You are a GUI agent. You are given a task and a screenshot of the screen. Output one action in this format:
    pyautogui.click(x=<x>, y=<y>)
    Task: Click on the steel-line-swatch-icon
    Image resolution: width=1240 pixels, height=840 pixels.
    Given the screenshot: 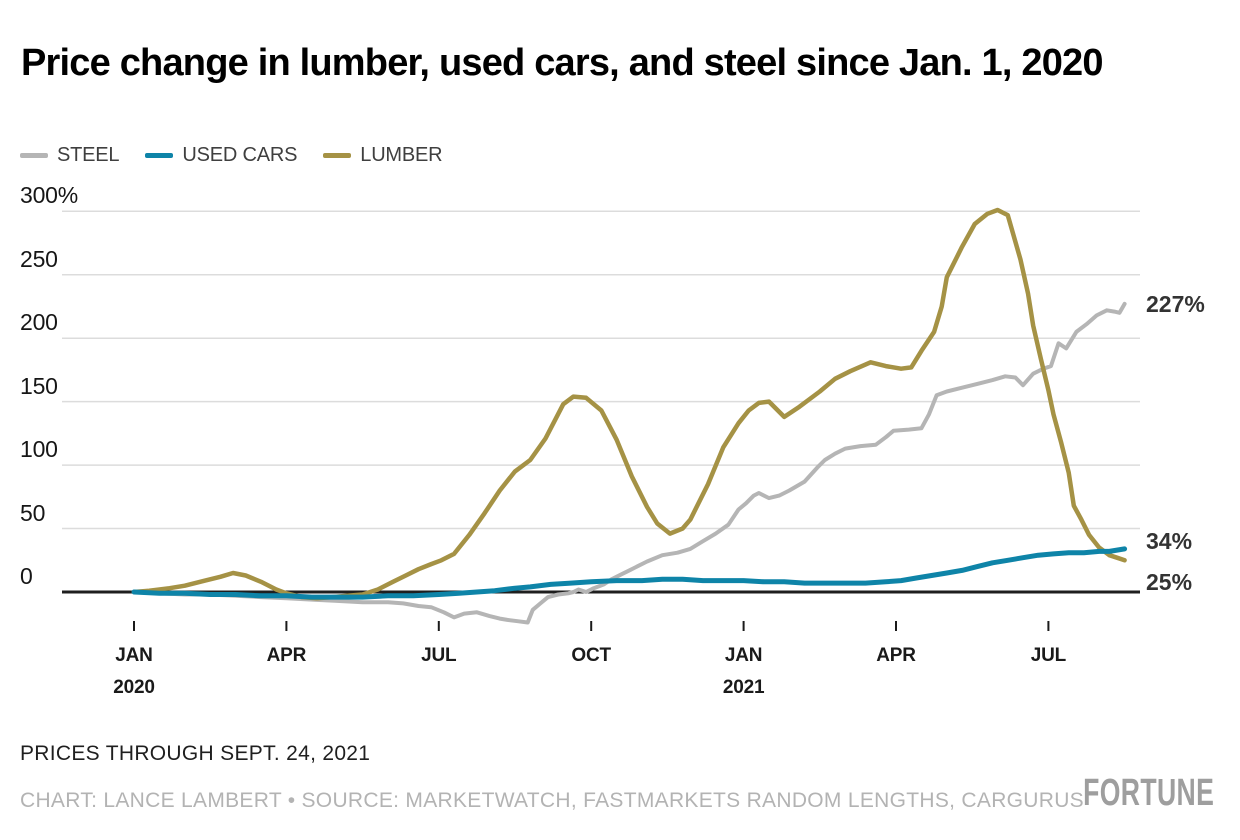 What is the action you would take?
    pyautogui.click(x=34, y=155)
    